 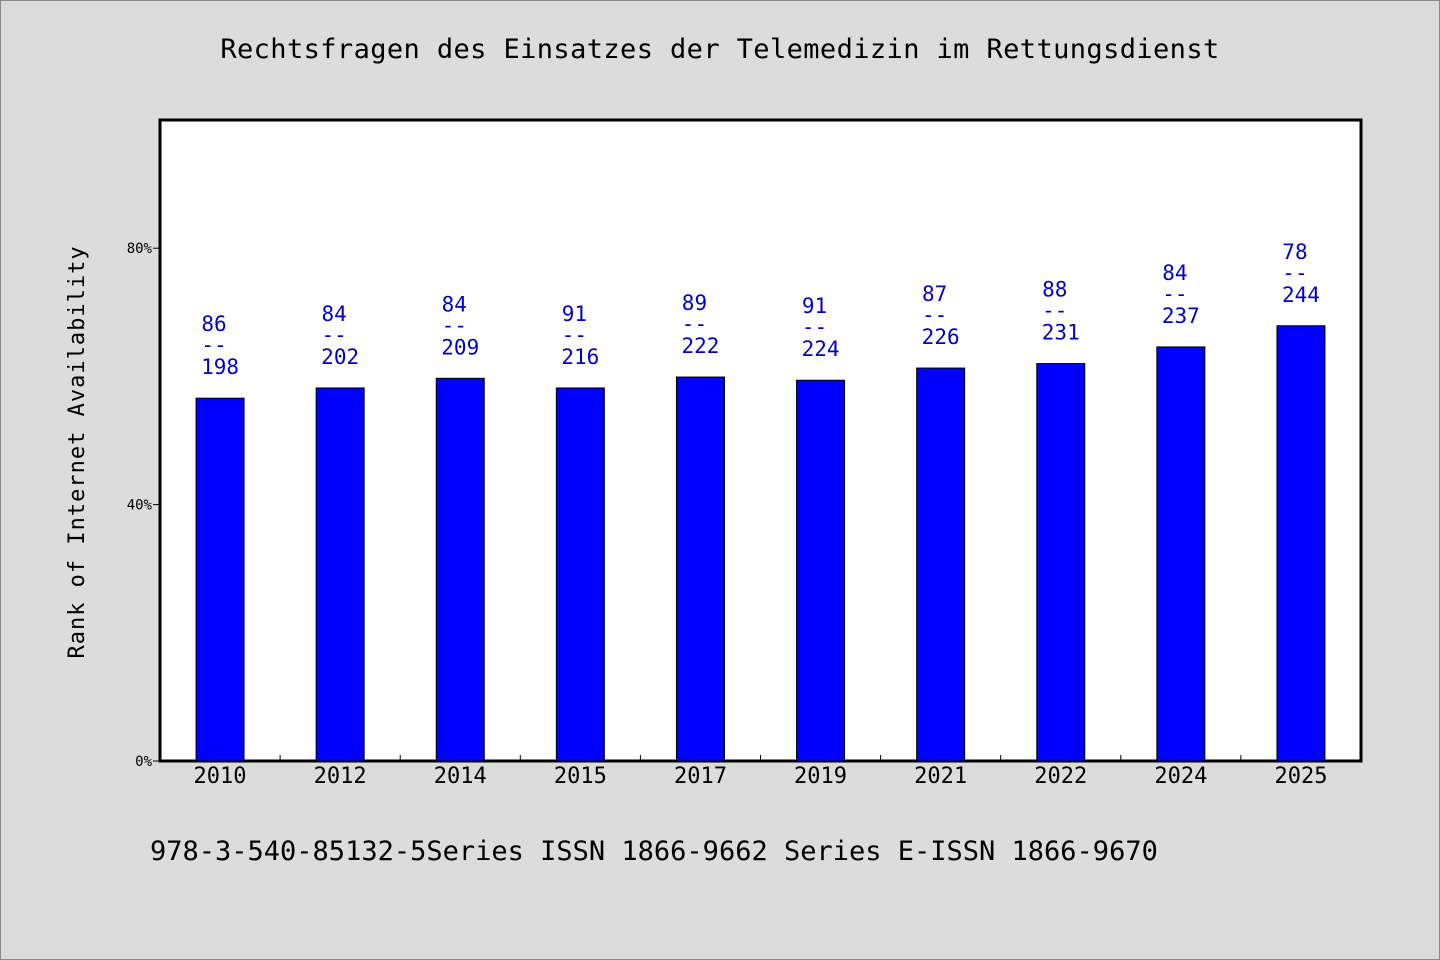 I want to click on x-tick-label: 2021, so click(x=940, y=776).